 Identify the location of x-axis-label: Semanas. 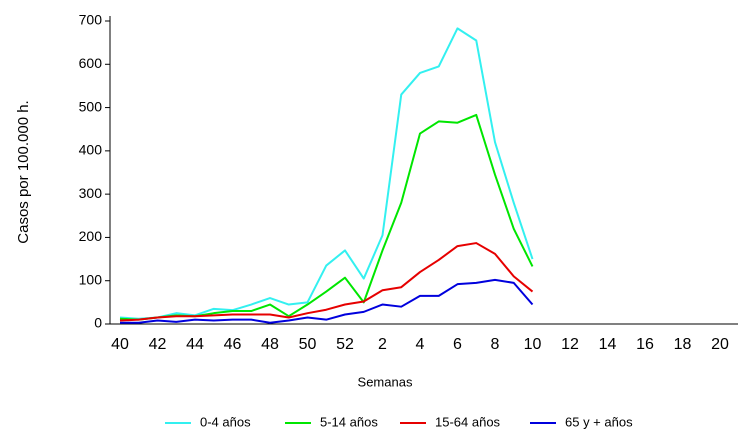
(385, 381).